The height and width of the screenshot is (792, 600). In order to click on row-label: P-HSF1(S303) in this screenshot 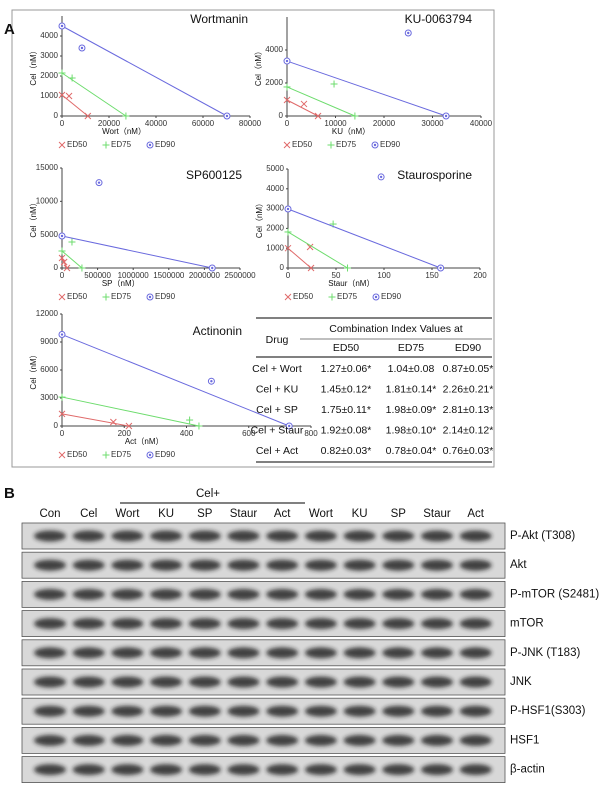, I will do `click(548, 711)`.